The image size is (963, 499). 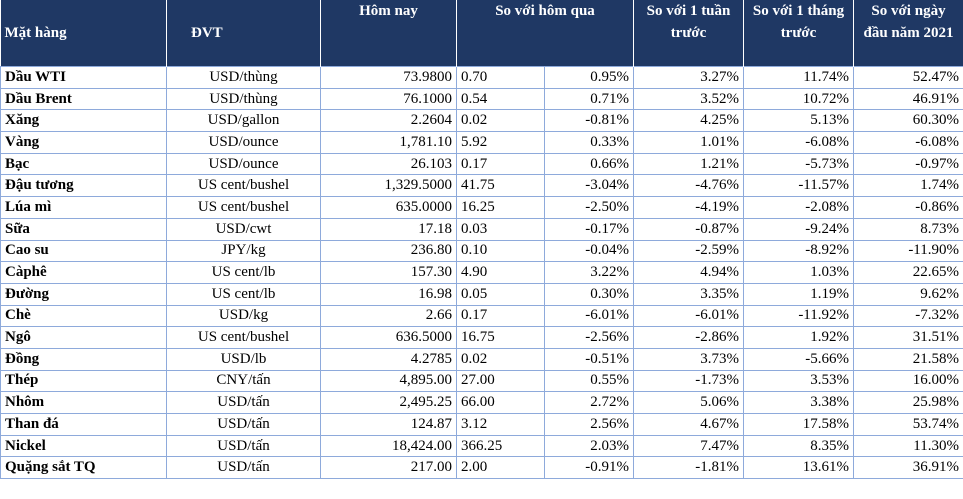 What do you see at coordinates (388, 294) in the screenshot?
I see `cell-today: 16.98` at bounding box center [388, 294].